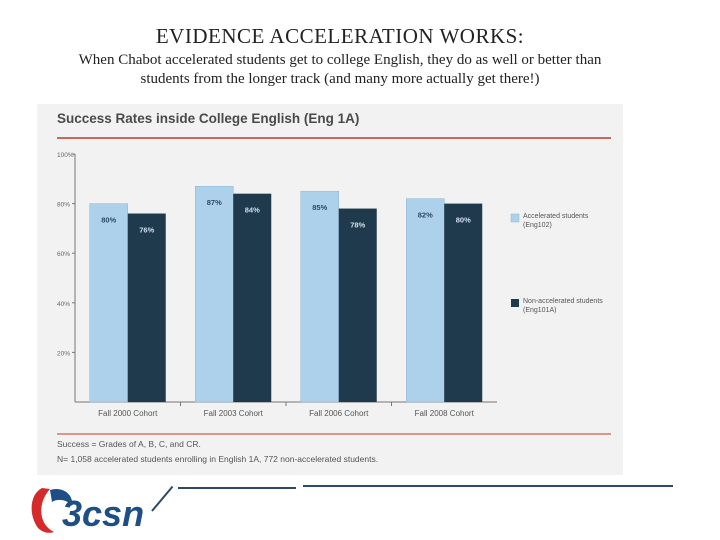 The image size is (720, 540). Describe the element at coordinates (234, 413) in the screenshot. I see `x-tick-label: Fall 2003 Cohort` at that location.